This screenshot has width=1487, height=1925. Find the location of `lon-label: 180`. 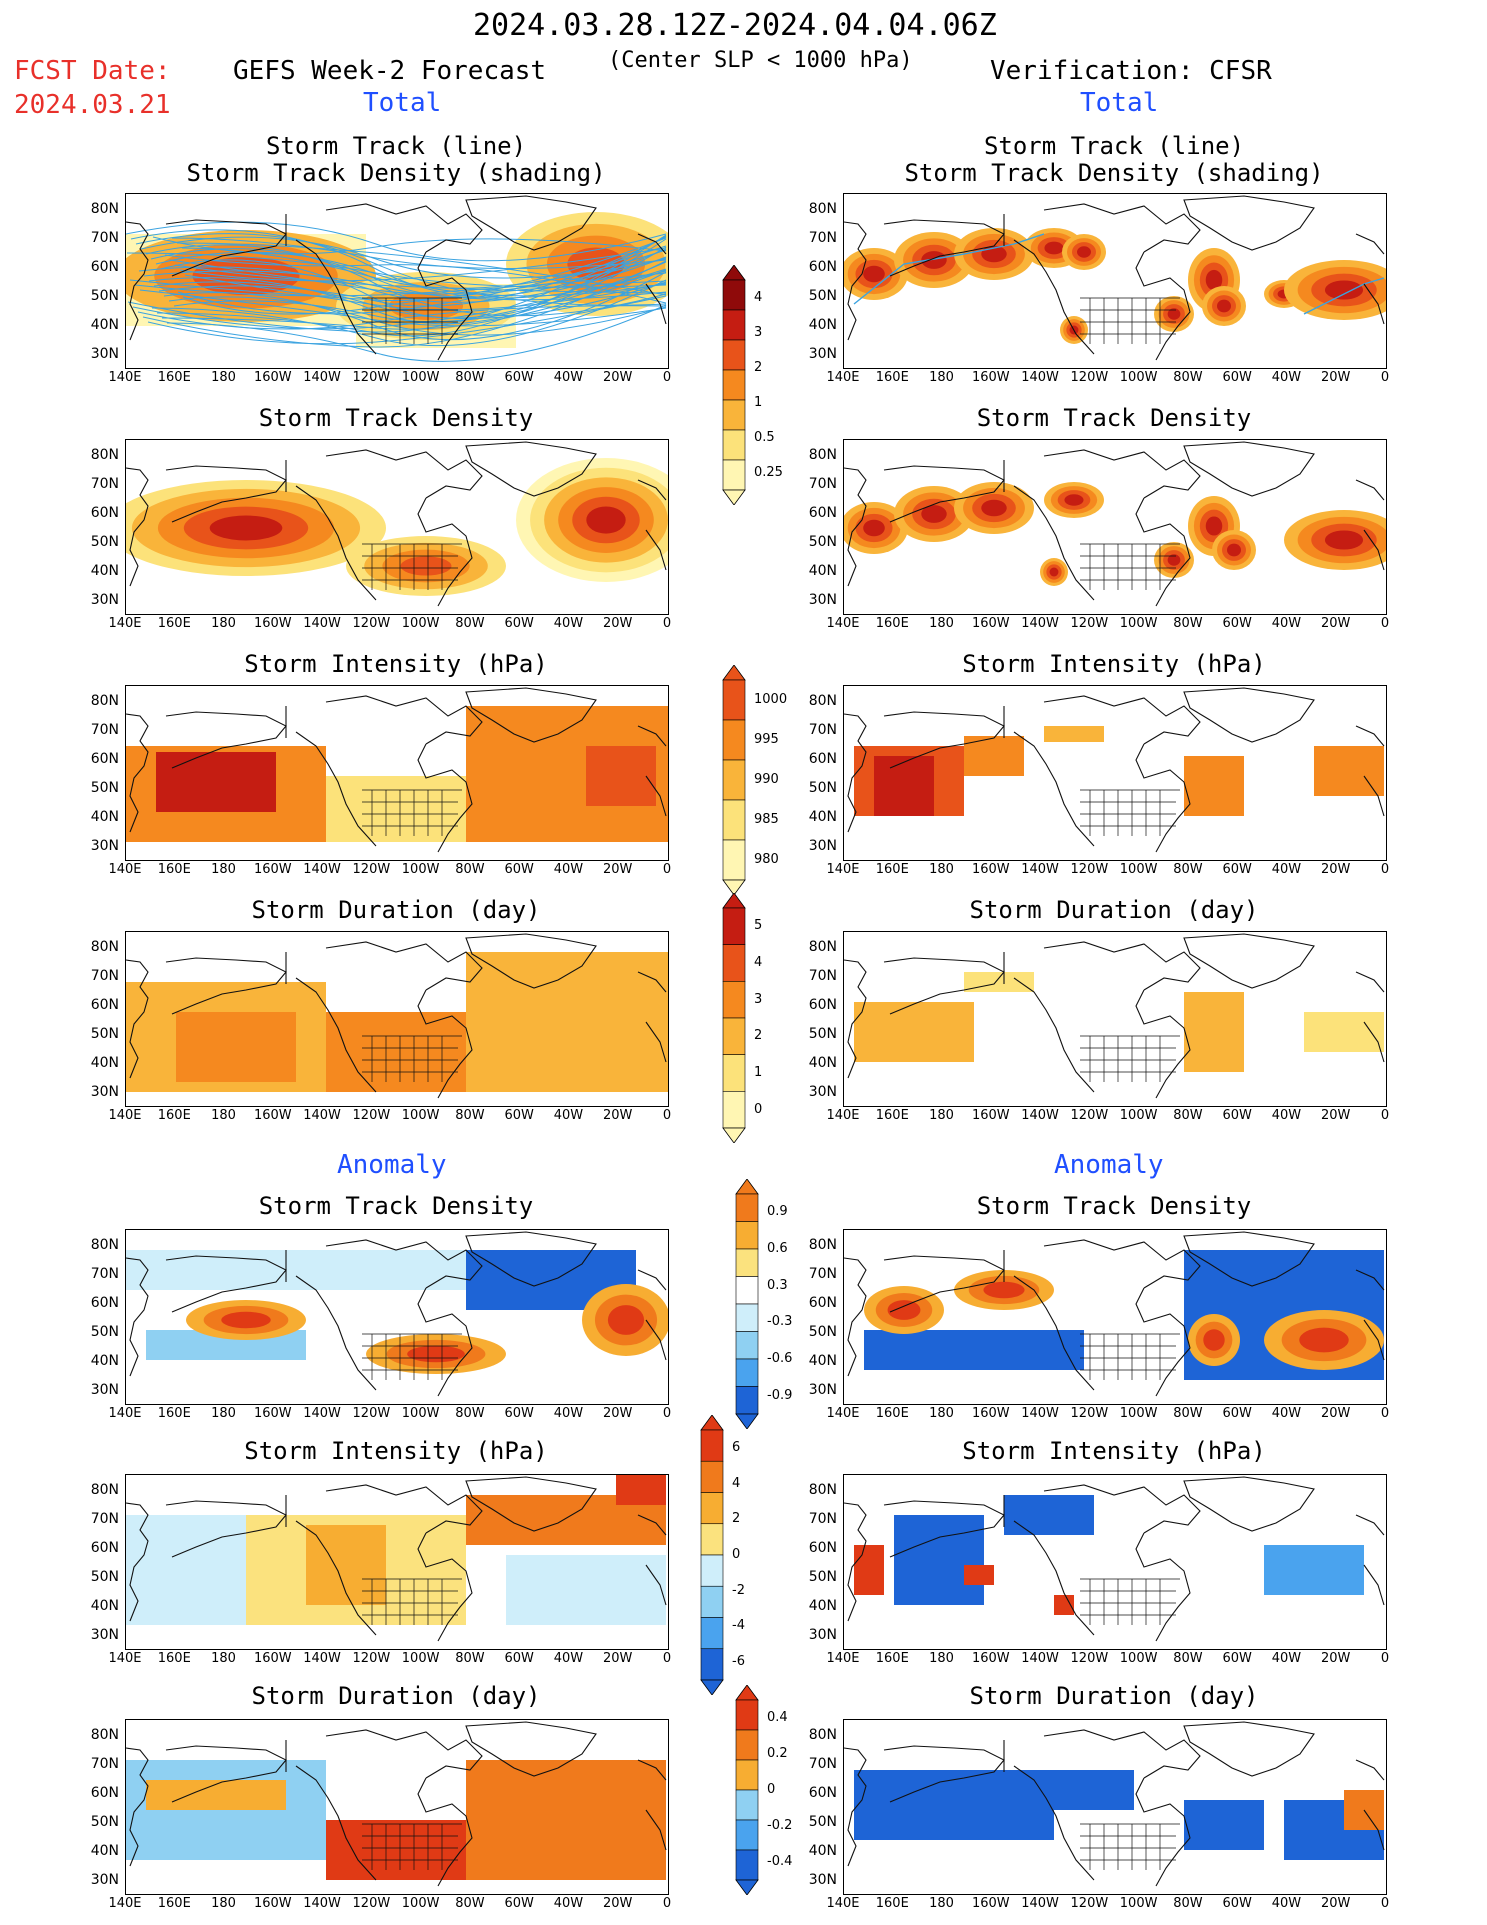

lon-label: 180 is located at coordinates (223, 1903).